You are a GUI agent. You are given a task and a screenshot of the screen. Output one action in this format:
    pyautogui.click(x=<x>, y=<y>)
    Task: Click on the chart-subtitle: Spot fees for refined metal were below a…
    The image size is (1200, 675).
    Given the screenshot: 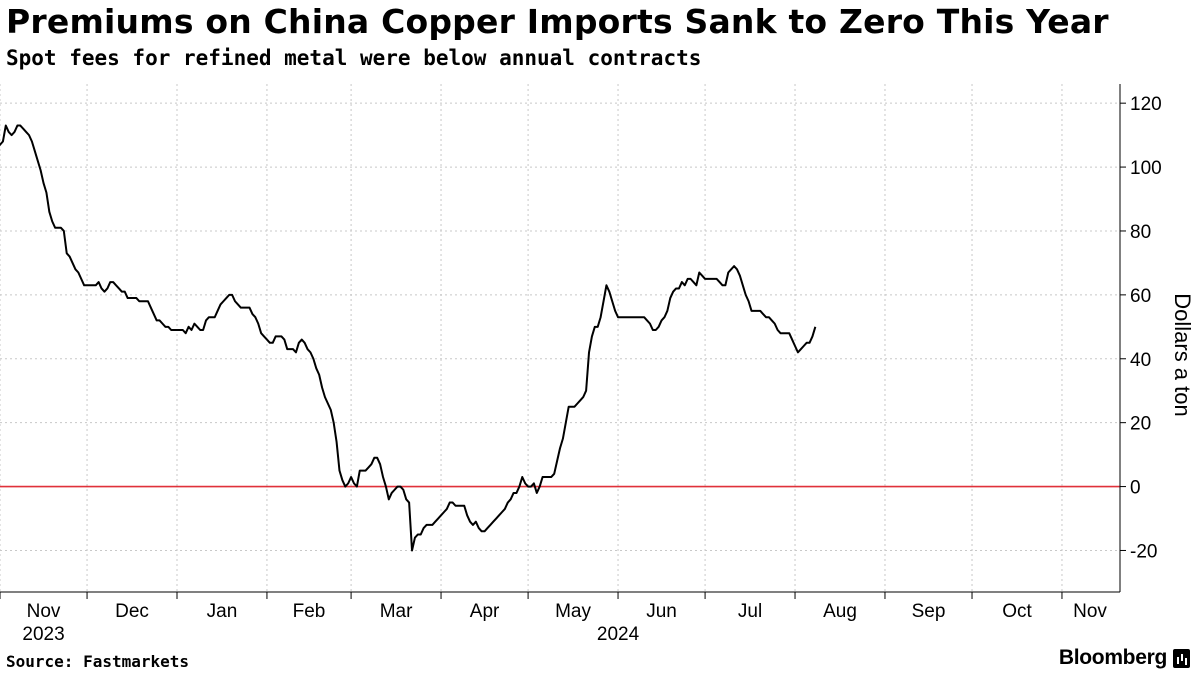 What is the action you would take?
    pyautogui.click(x=354, y=58)
    